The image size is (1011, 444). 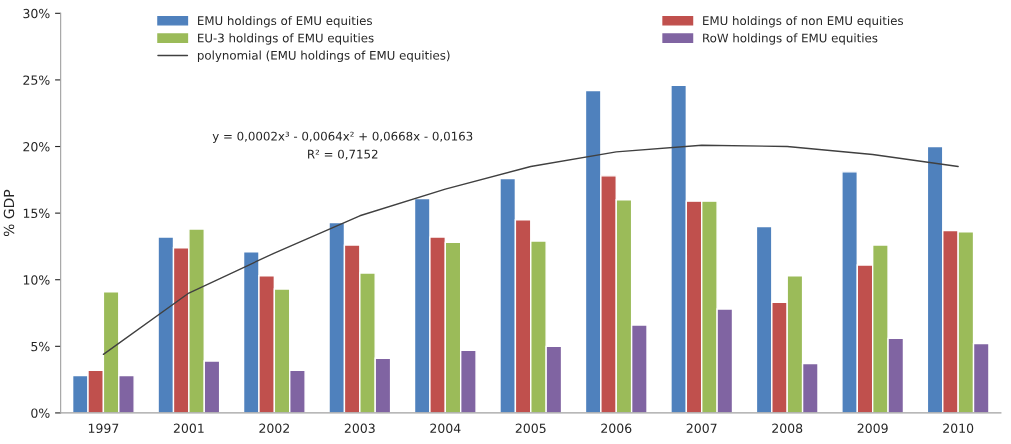 I want to click on x-tick-label: 2007, so click(x=701, y=428).